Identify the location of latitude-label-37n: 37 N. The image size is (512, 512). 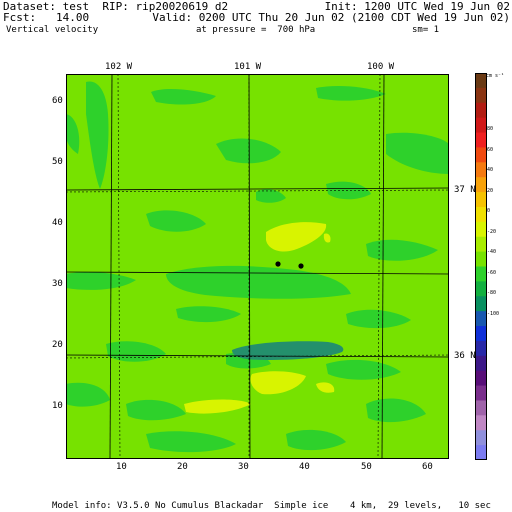
(465, 190).